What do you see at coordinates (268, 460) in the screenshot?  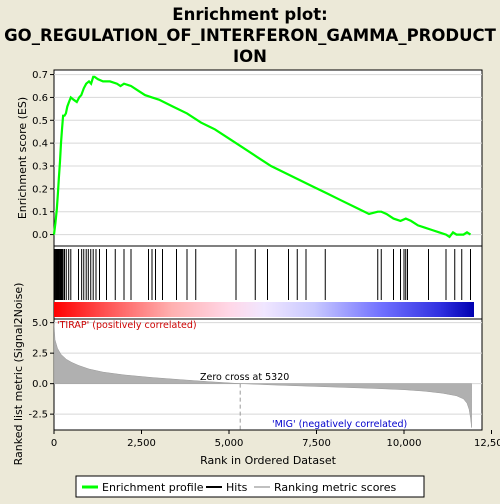 I see `x-axis-label: Rank in Ordered Dataset` at bounding box center [268, 460].